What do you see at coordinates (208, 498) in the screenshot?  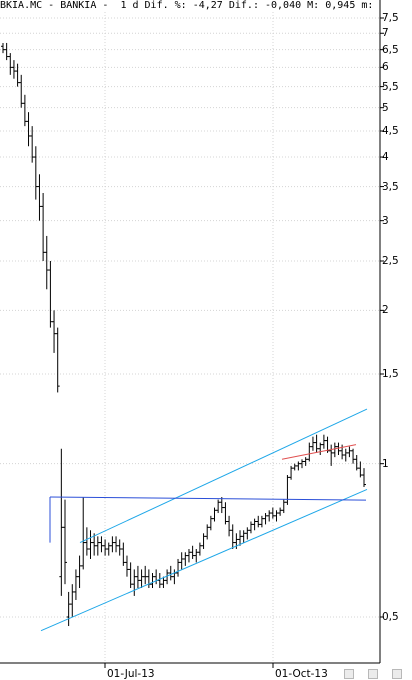 I see `support-resistance-line` at bounding box center [208, 498].